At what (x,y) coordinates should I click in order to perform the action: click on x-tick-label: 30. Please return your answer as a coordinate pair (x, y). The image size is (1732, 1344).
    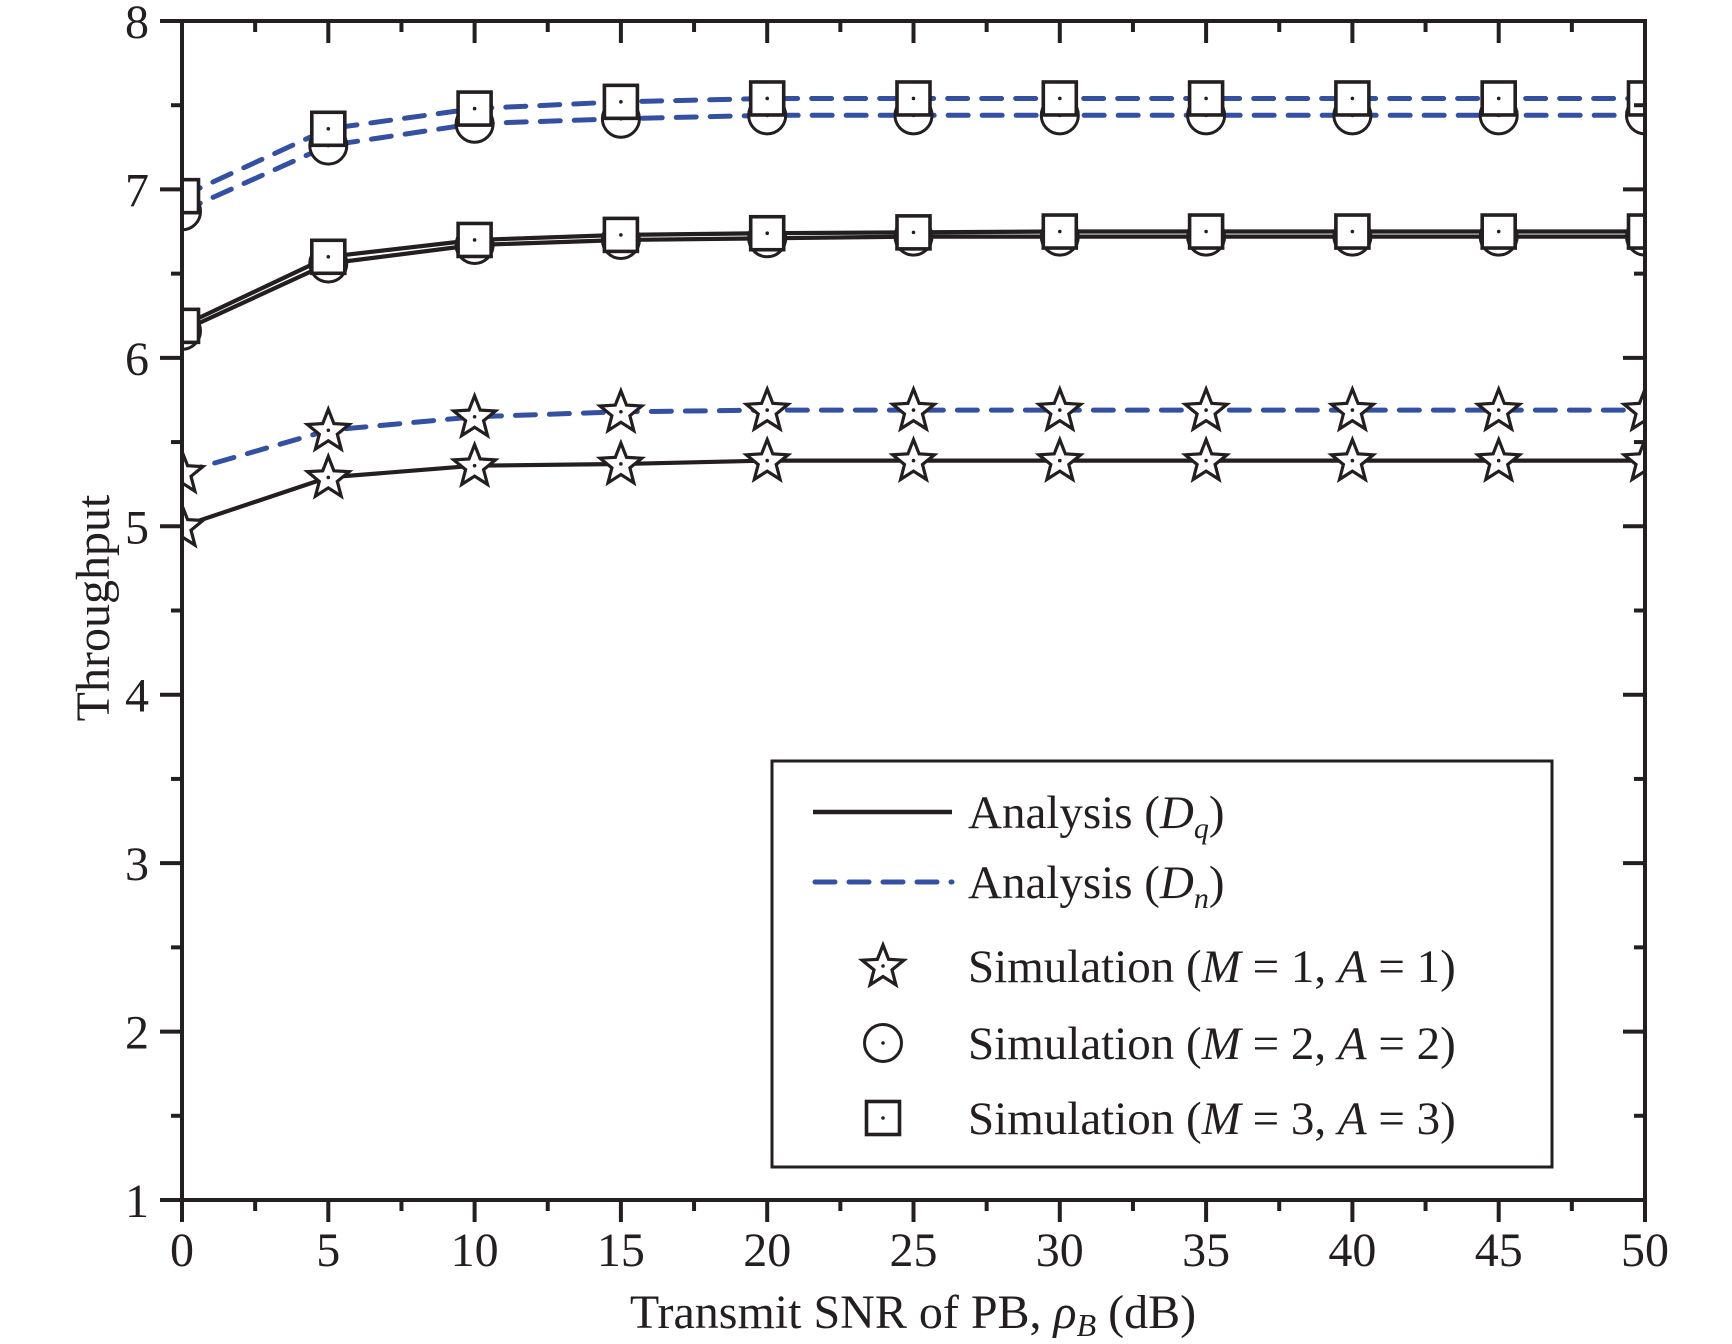
    Looking at the image, I should click on (1060, 1250).